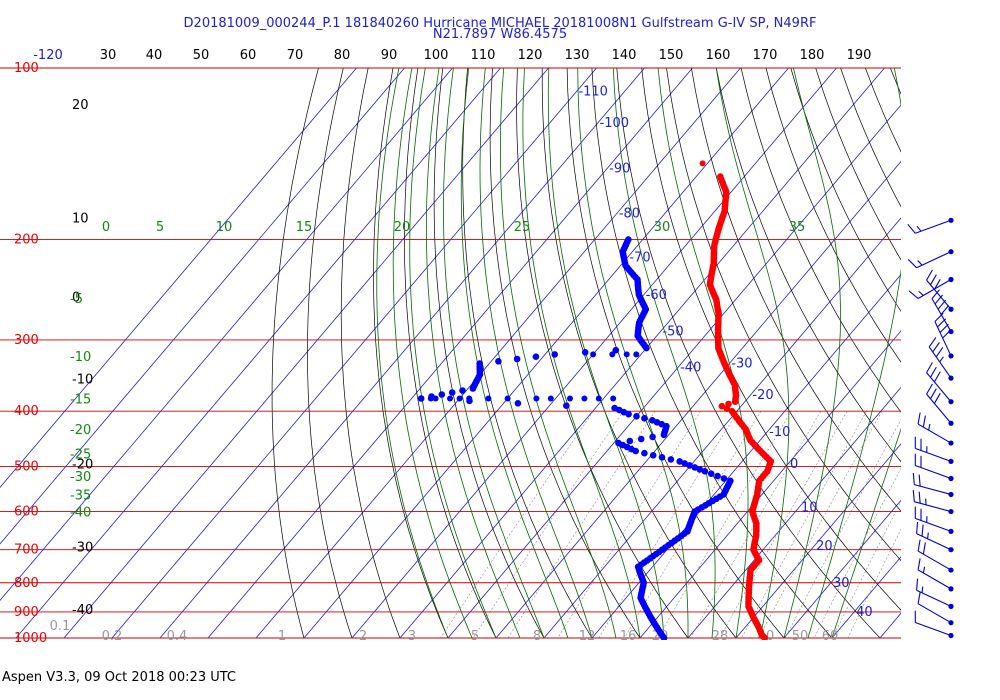 This screenshot has width=1000, height=700. What do you see at coordinates (282, 636) in the screenshot?
I see `mixing-ratio-label: 1` at bounding box center [282, 636].